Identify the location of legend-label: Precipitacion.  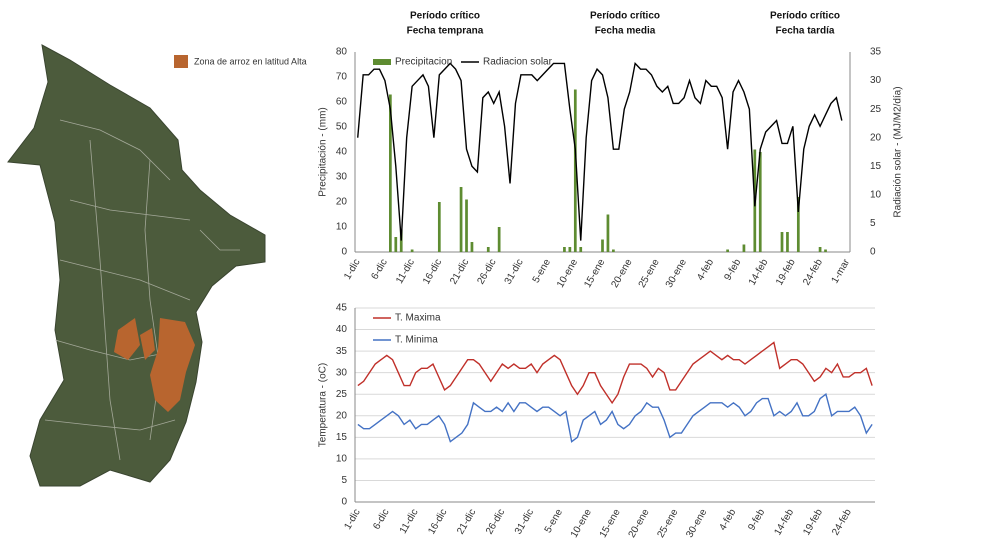
(423, 62).